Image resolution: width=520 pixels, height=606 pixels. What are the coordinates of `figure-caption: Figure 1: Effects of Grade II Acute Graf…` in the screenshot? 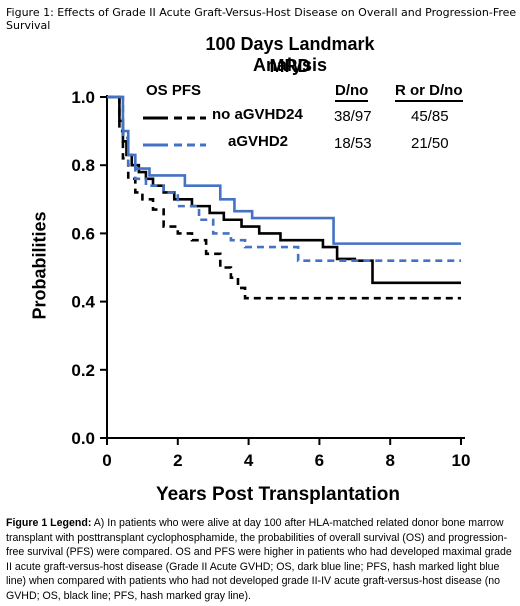 It's located at (261, 19).